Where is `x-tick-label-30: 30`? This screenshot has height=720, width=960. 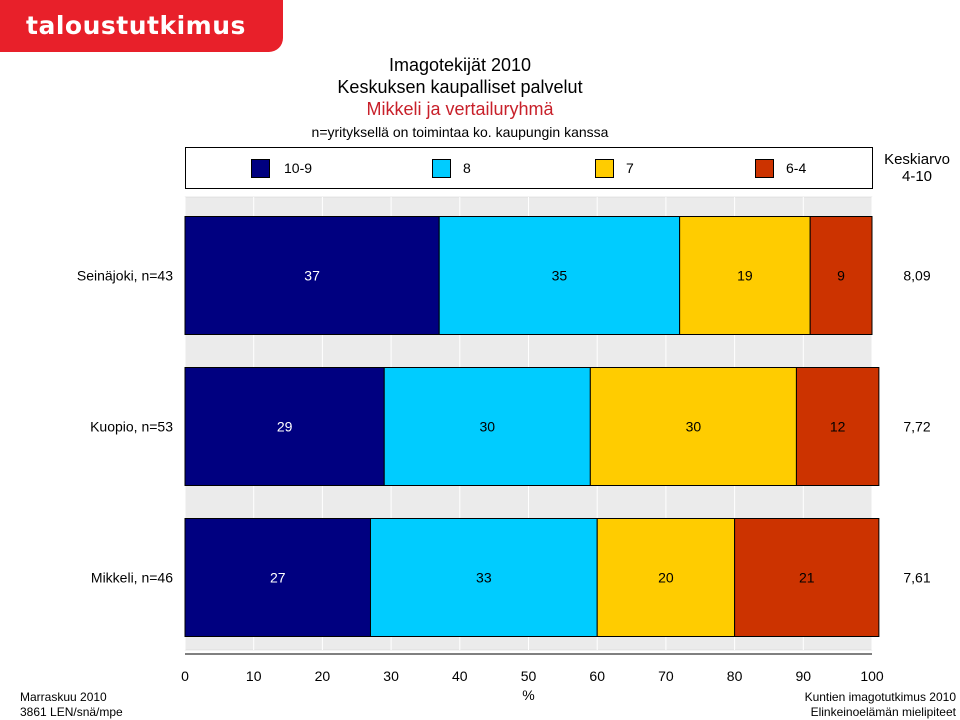 x-tick-label-30: 30 is located at coordinates (391, 676).